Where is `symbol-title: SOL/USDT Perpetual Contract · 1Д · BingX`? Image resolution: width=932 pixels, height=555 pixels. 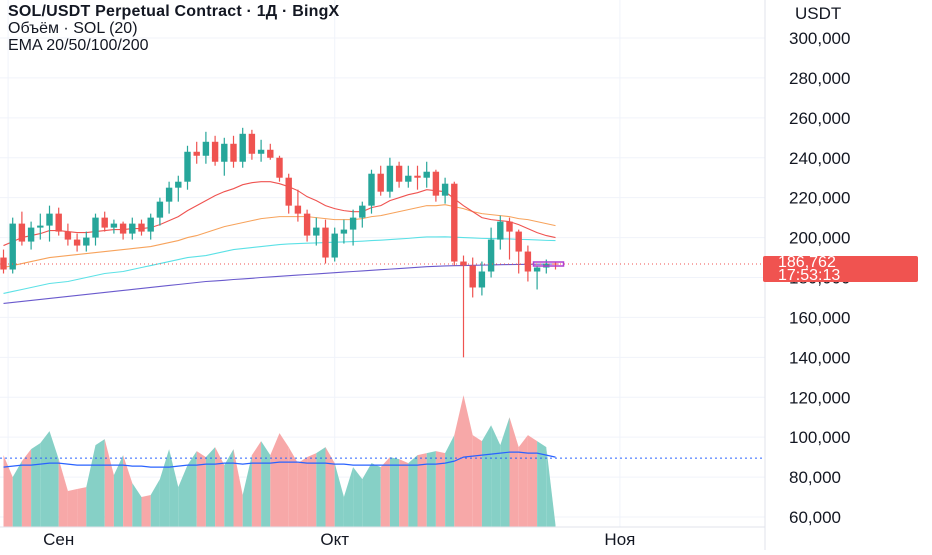
symbol-title: SOL/USDT Perpetual Contract · 1Д · BingX is located at coordinates (174, 11).